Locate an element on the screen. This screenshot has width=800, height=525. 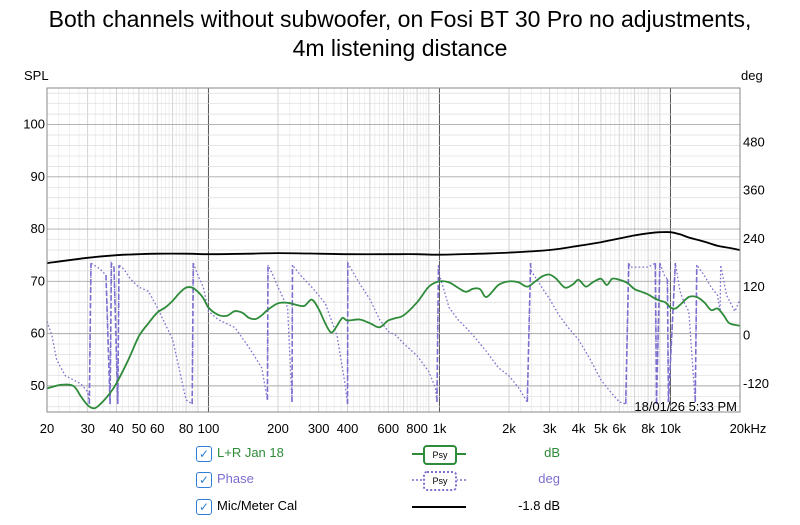
x-tick-label: 100 is located at coordinates (209, 428).